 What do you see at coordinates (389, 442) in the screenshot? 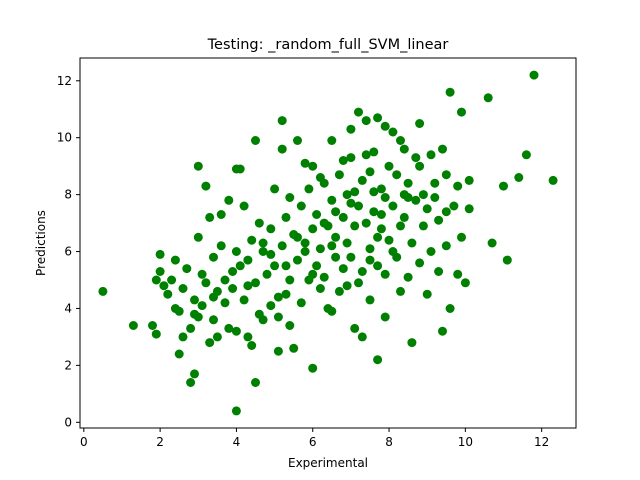
I see `x-tick-label: 8` at bounding box center [389, 442].